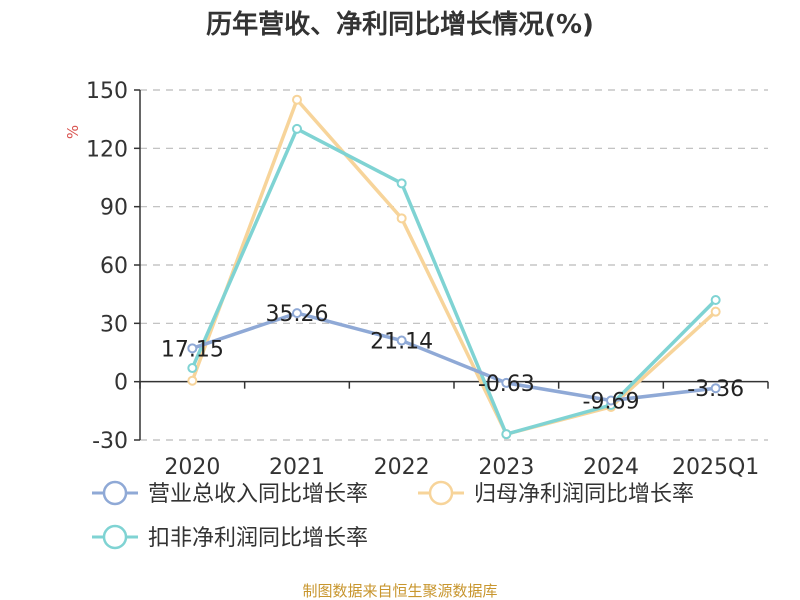 This screenshot has width=800, height=600. I want to click on y-tick-label: 60, so click(114, 266).